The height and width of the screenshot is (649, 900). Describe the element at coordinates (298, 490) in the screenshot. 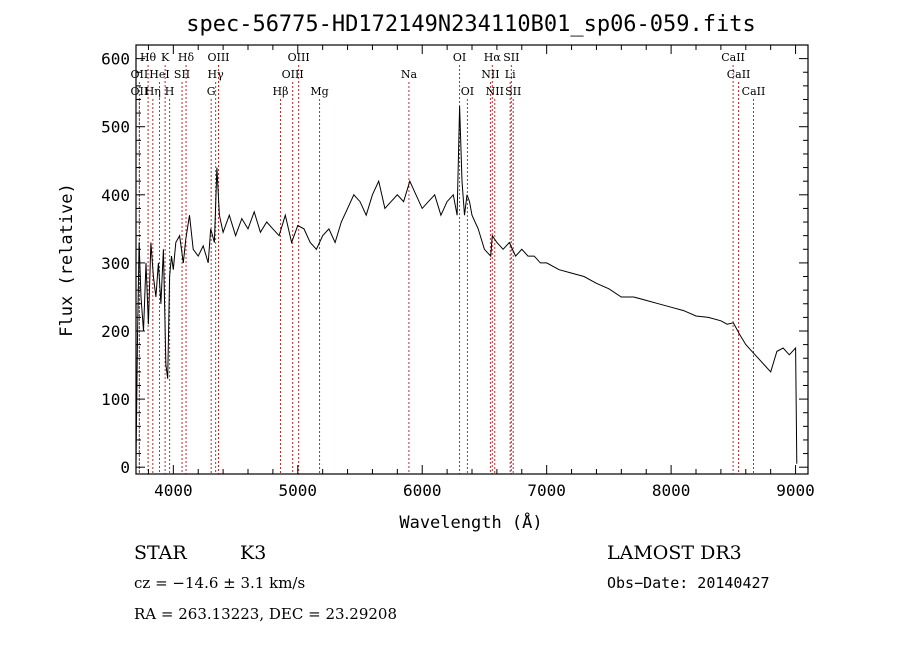

I see `x-tick-label: 5000` at that location.